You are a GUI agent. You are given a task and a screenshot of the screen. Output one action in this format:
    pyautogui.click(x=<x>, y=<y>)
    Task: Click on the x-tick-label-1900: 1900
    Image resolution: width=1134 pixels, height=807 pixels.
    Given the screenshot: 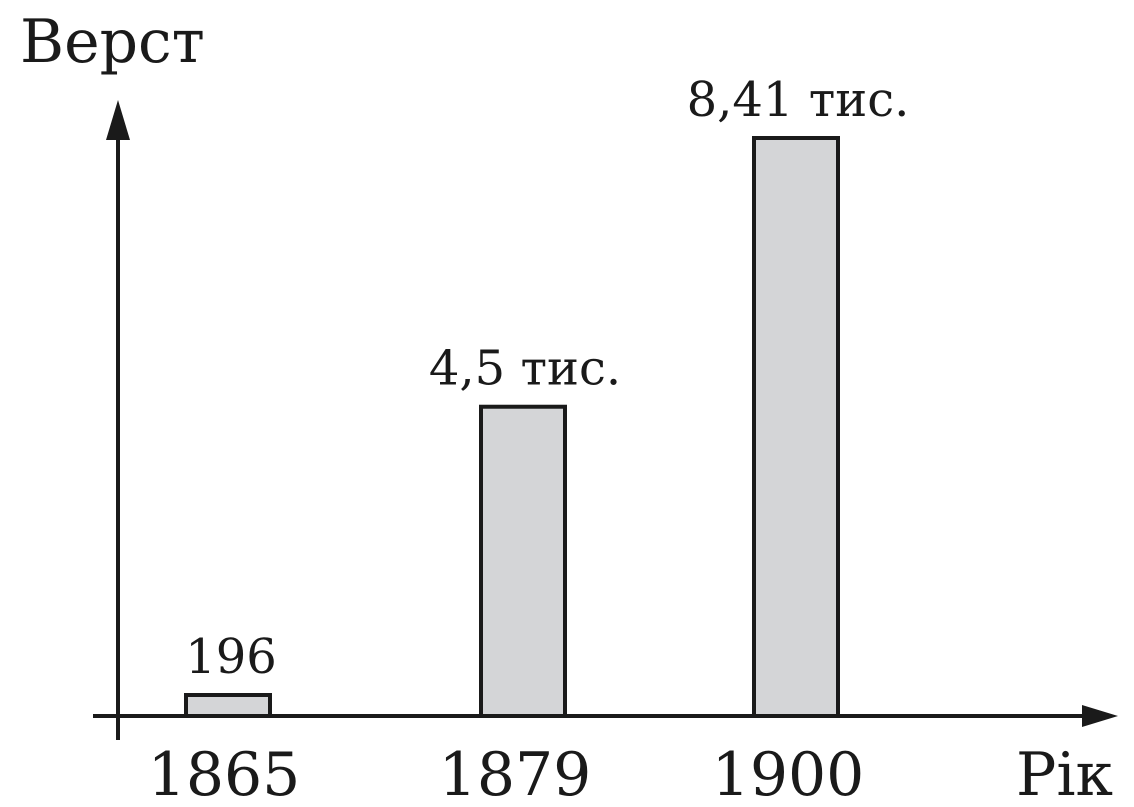 What is the action you would take?
    pyautogui.click(x=788, y=773)
    